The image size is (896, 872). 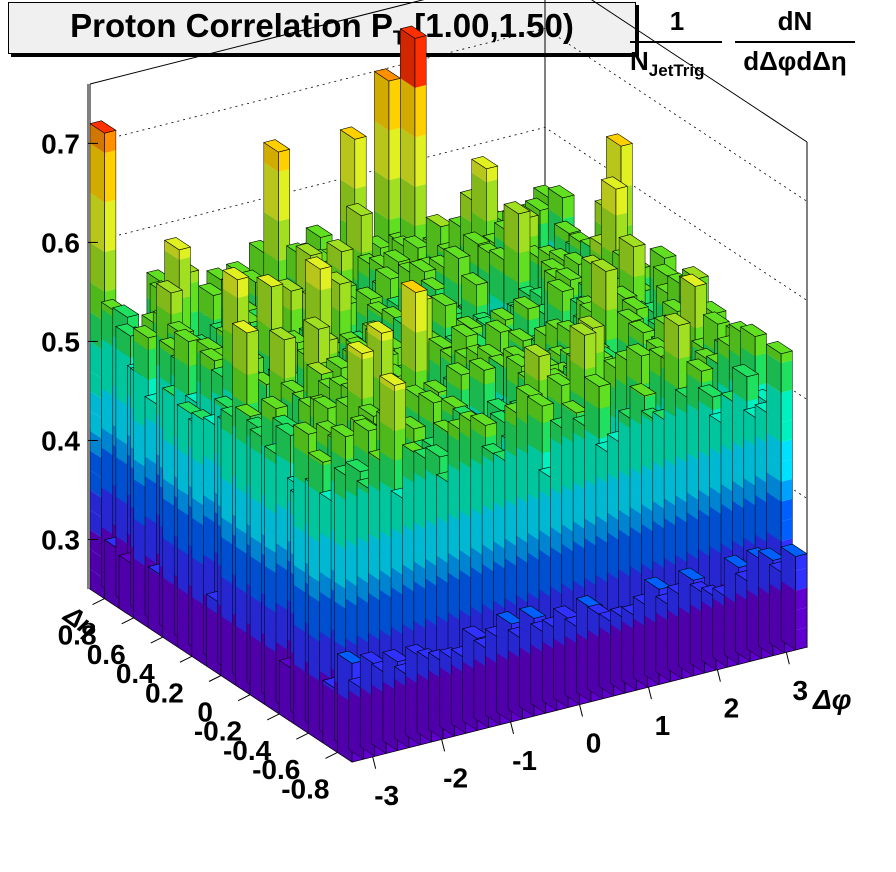 I want to click on frame-top, so click(x=448, y=71).